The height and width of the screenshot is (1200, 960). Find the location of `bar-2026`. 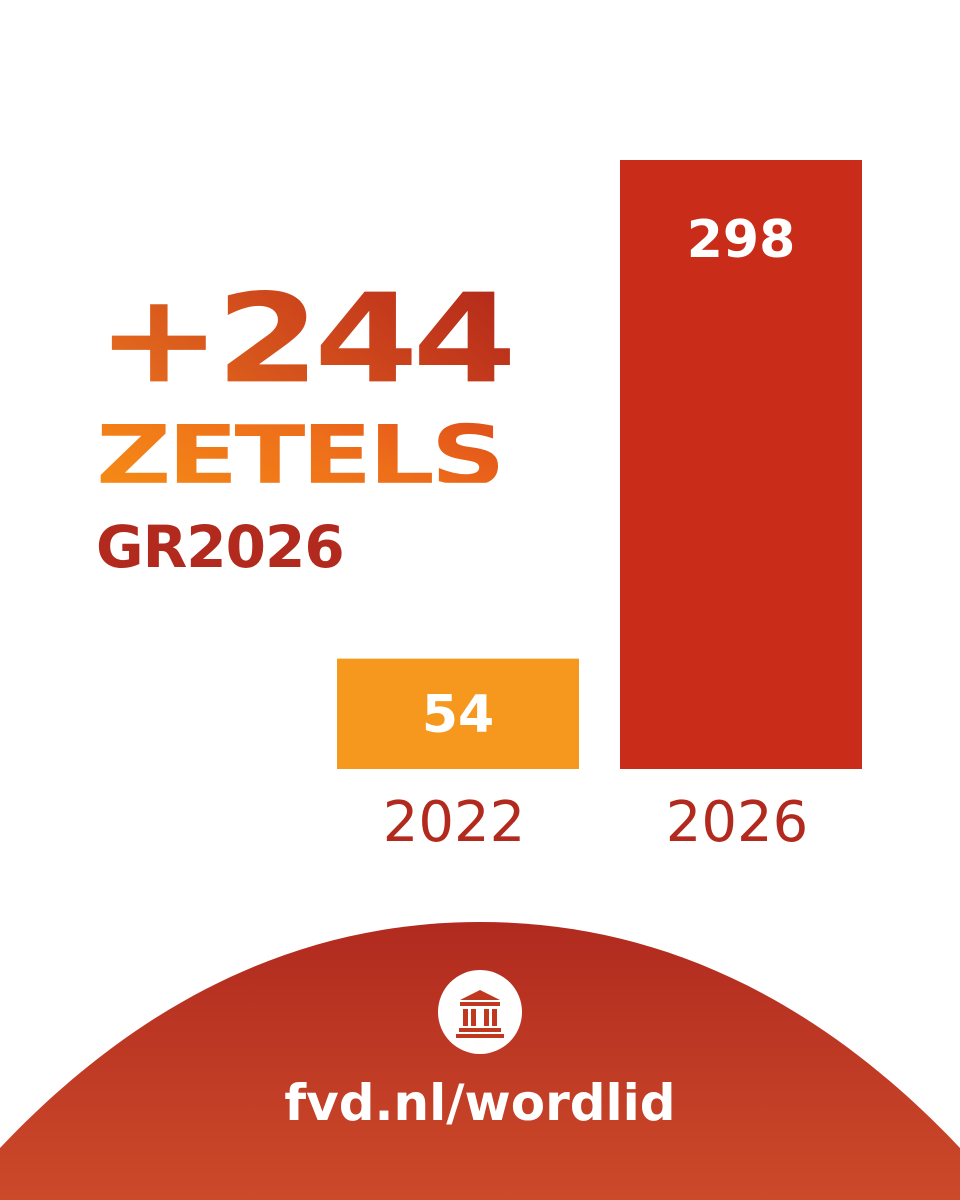

bar-2026 is located at coordinates (741, 464).